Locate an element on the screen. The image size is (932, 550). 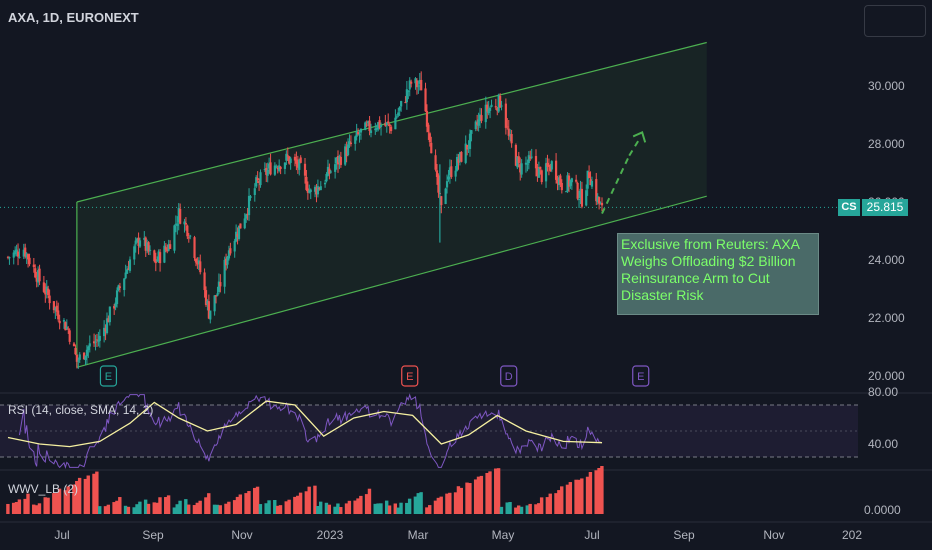
projection-arrowhead is located at coordinates (639, 137).